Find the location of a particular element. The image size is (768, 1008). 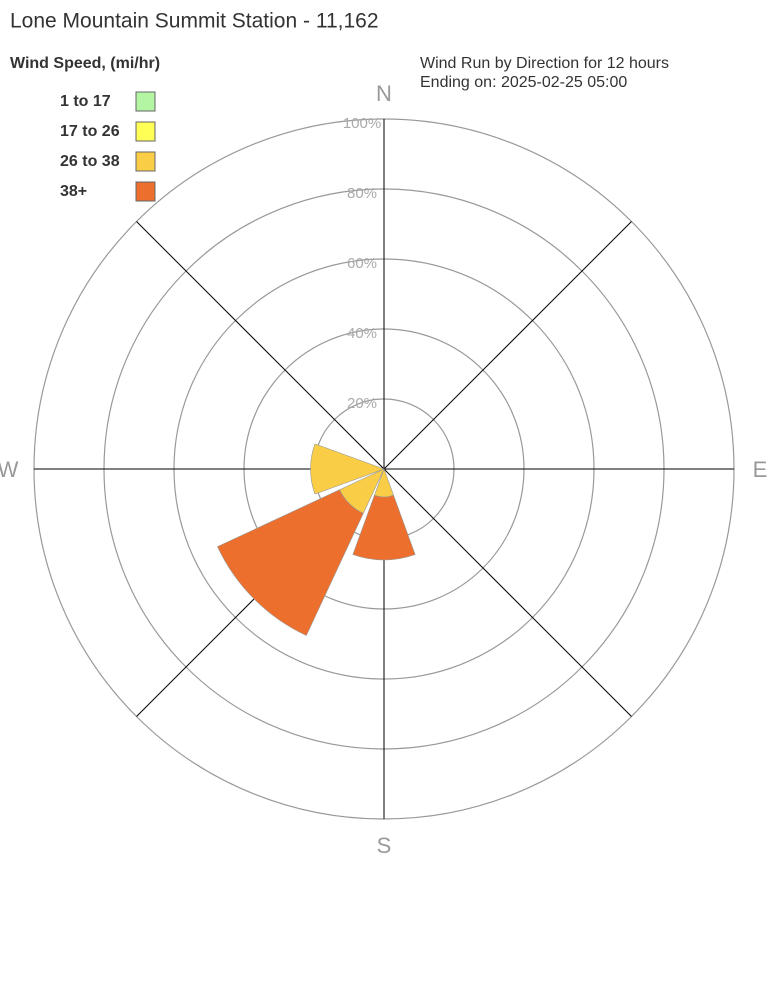

direction-label: N is located at coordinates (384, 93).